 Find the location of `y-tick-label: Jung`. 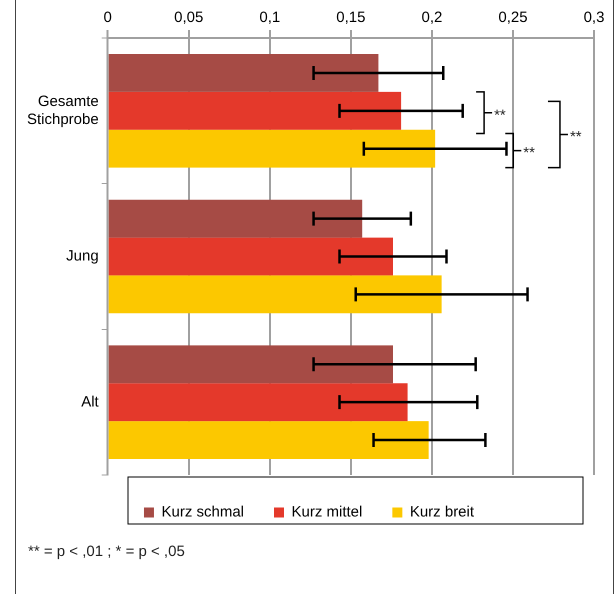

y-tick-label: Jung is located at coordinates (82, 256).